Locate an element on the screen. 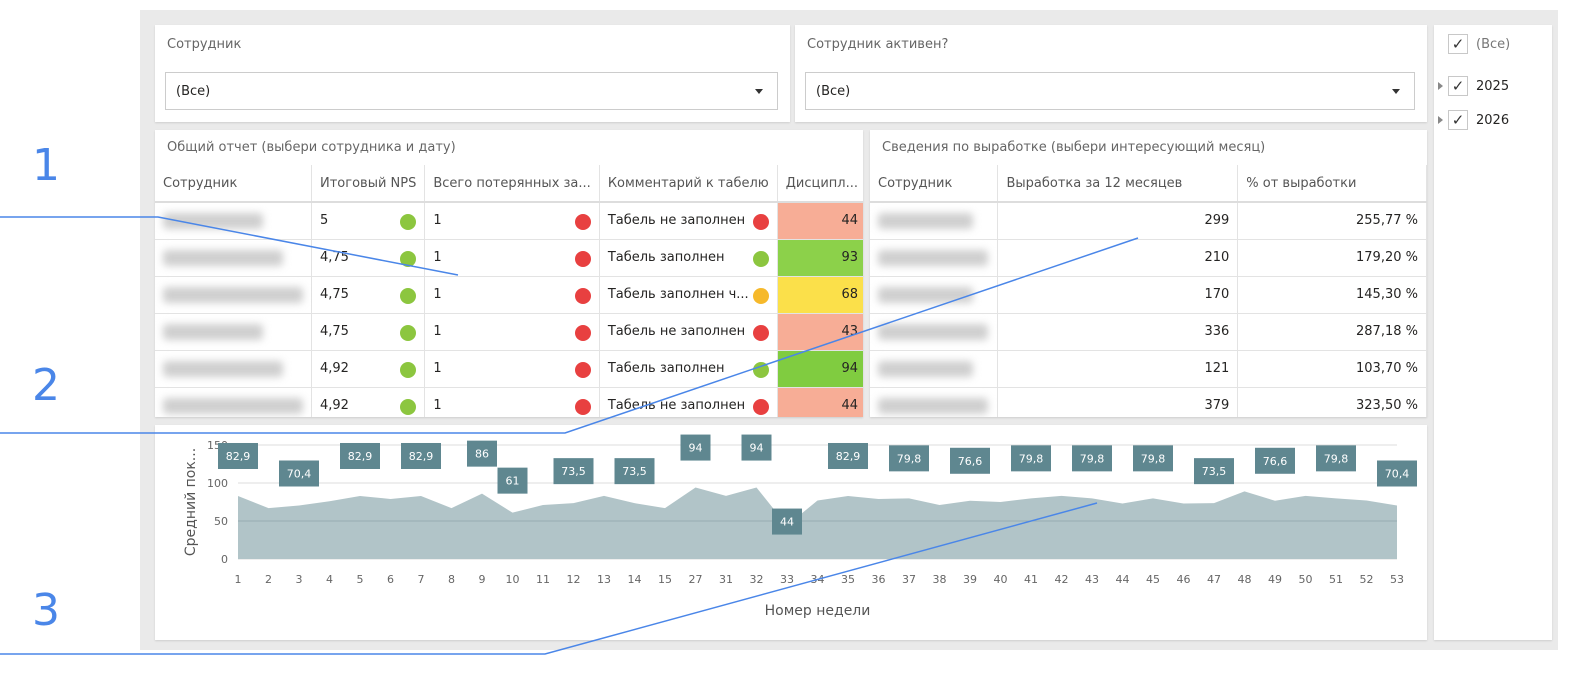 The height and width of the screenshot is (674, 1583). output-value-cell: 379 is located at coordinates (1118, 402).